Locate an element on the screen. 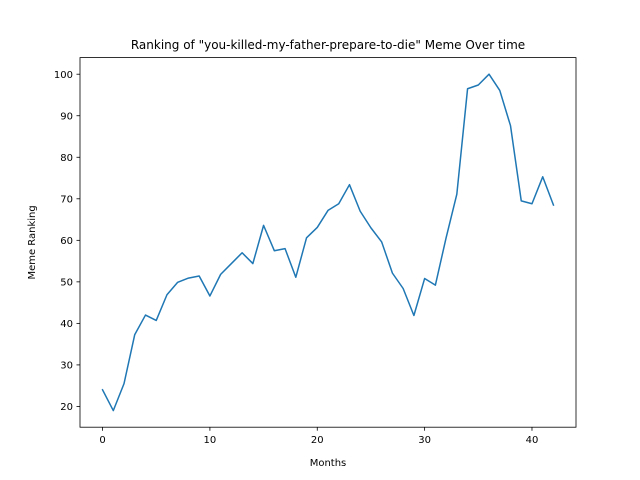 The width and height of the screenshot is (640, 480). y-tick-label: 60 is located at coordinates (66, 241).